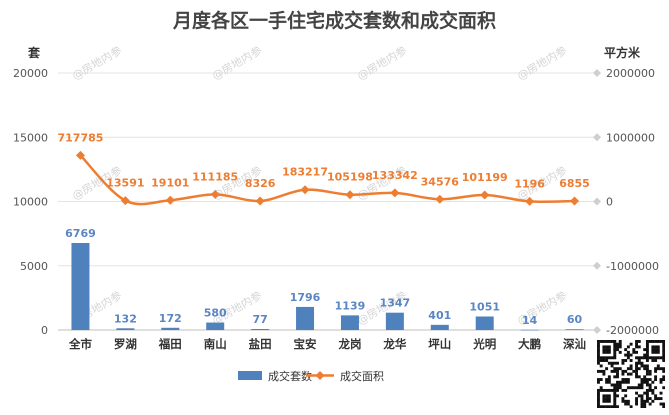  I want to click on right-tick-marker, so click(597, 265).